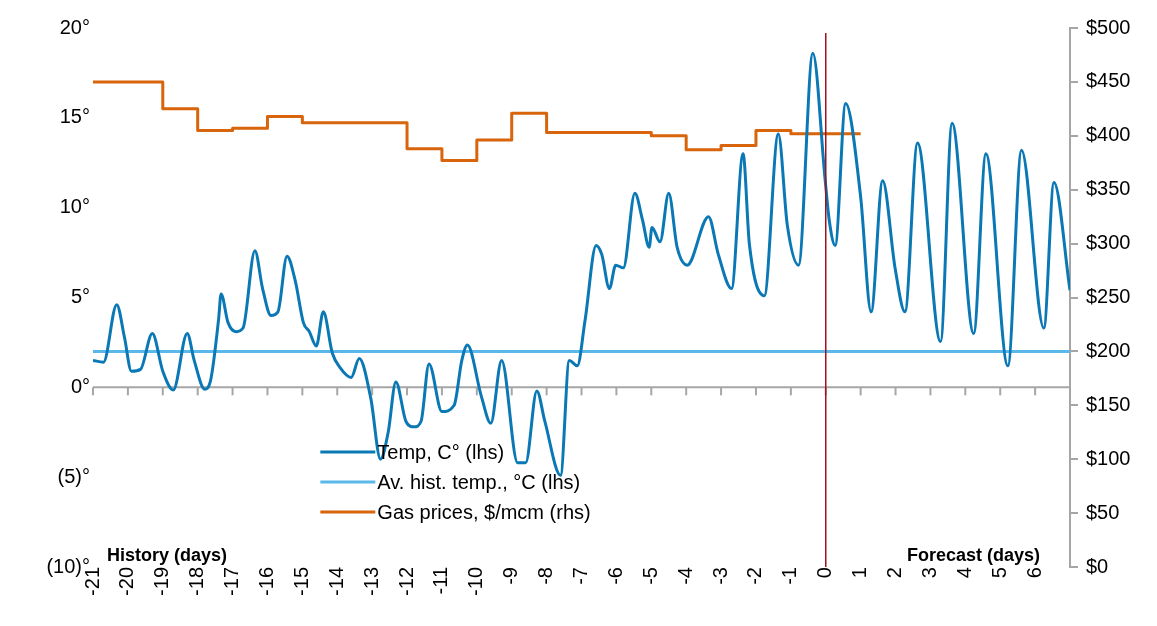 The image size is (1157, 626). Describe the element at coordinates (684, 576) in the screenshot. I see `x-tick-label: -4` at that location.